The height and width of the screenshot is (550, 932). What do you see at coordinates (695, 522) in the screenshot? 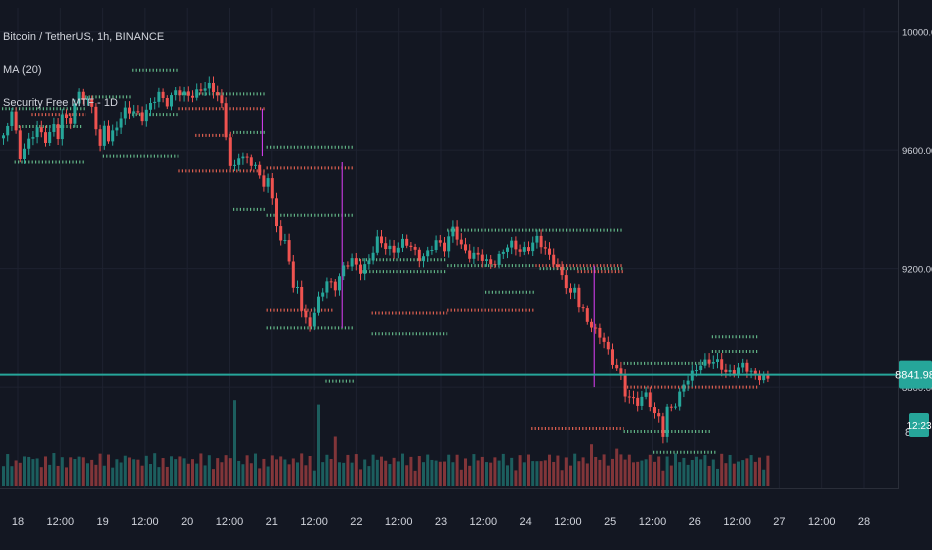
I see `time-tick-label: 26` at bounding box center [695, 522].